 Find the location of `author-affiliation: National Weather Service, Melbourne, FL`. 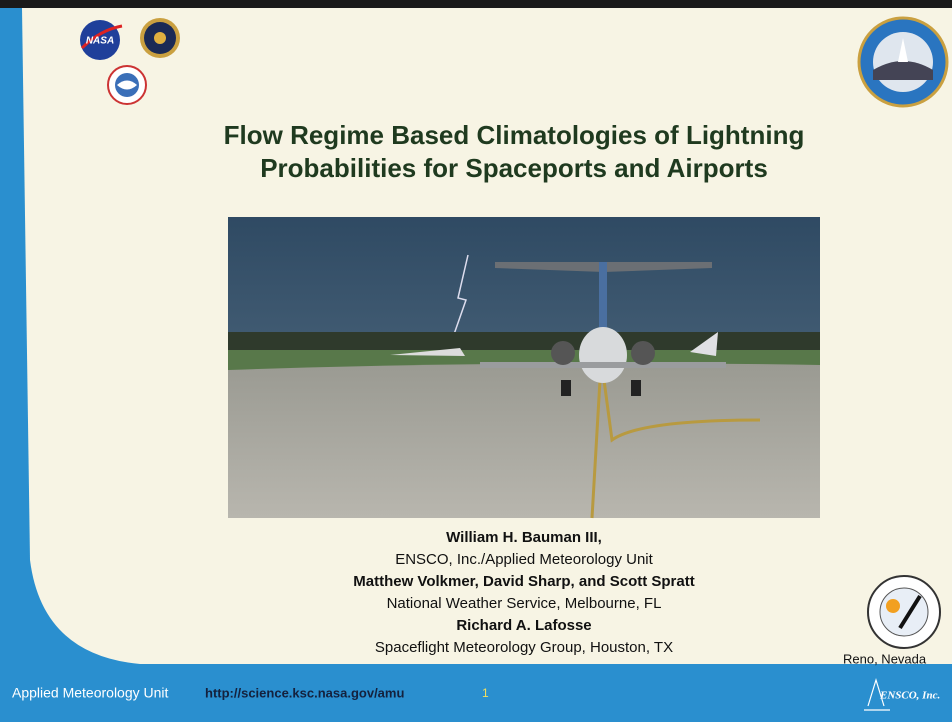

author-affiliation: National Weather Service, Melbourne, FL is located at coordinates (524, 603).